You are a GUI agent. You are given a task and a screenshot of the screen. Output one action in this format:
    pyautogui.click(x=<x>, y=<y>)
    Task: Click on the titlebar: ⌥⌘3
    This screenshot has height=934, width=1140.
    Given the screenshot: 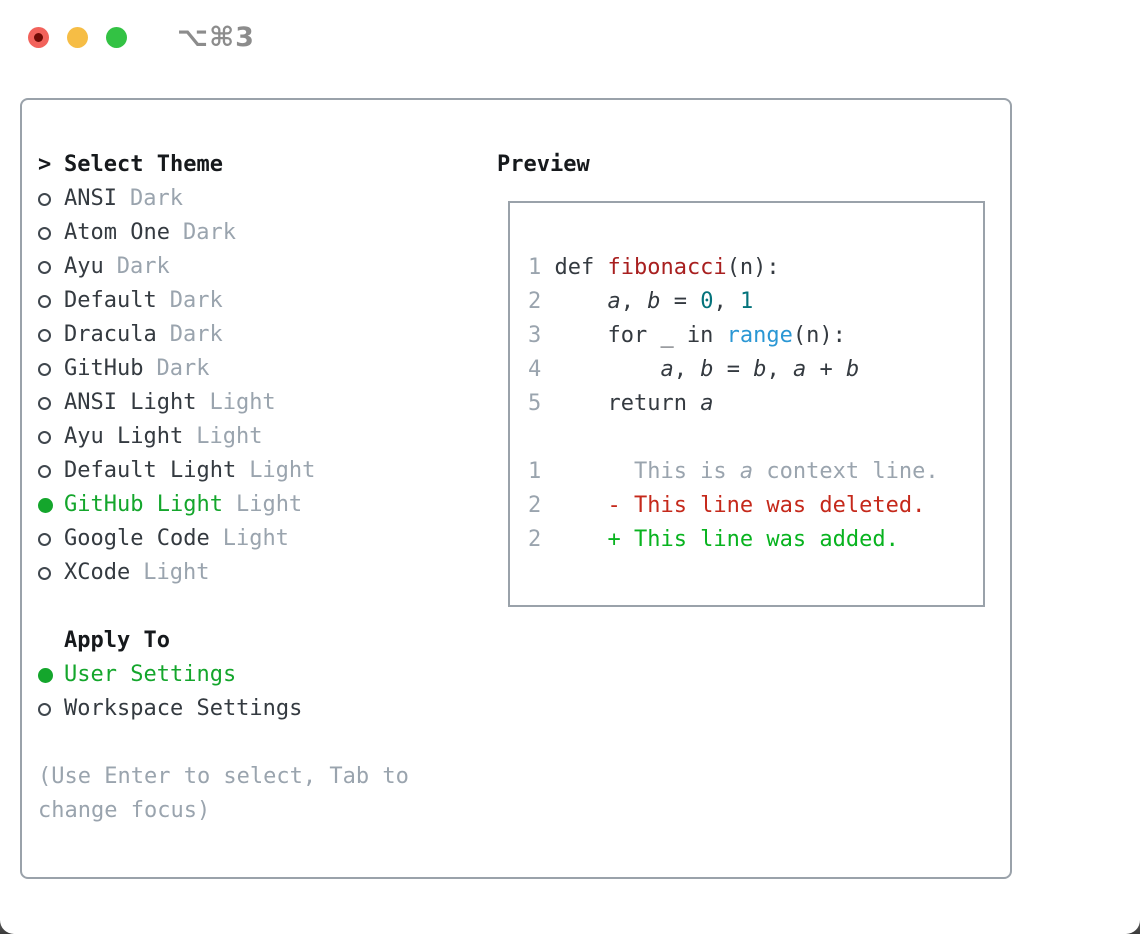 What is the action you would take?
    pyautogui.click(x=141, y=37)
    